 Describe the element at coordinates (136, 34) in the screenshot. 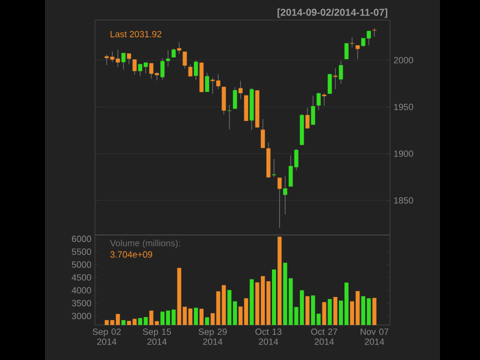

I see `annotation: Last 2031.92` at that location.